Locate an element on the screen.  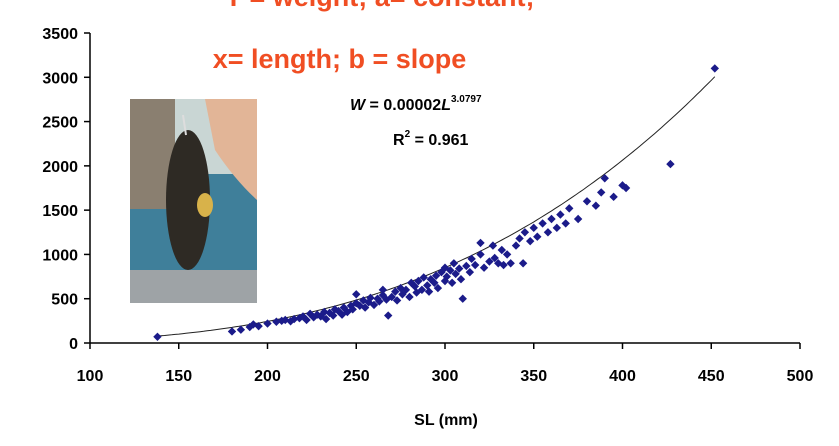
x-tick-label: 300 is located at coordinates (445, 376).